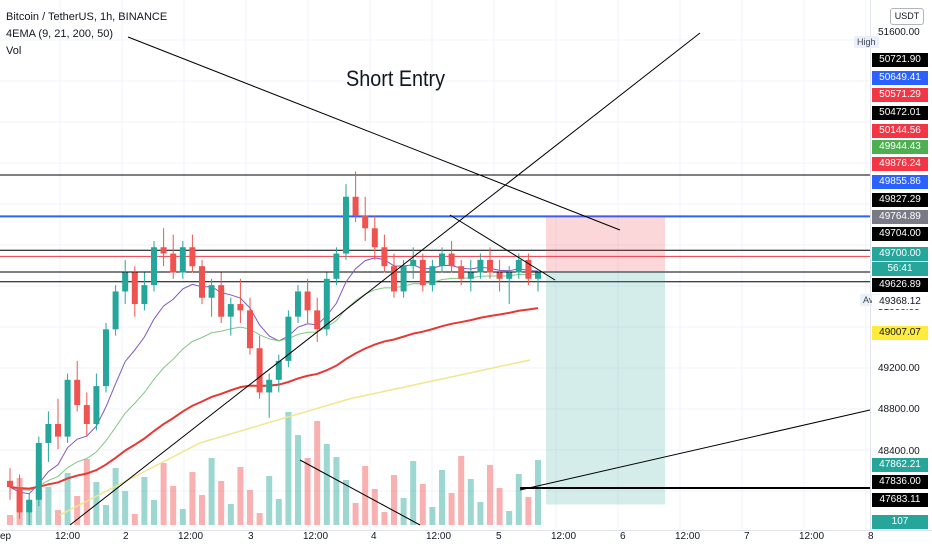 Image resolution: width=932 pixels, height=551 pixels. I want to click on price-tag: 50721.90, so click(900, 60).